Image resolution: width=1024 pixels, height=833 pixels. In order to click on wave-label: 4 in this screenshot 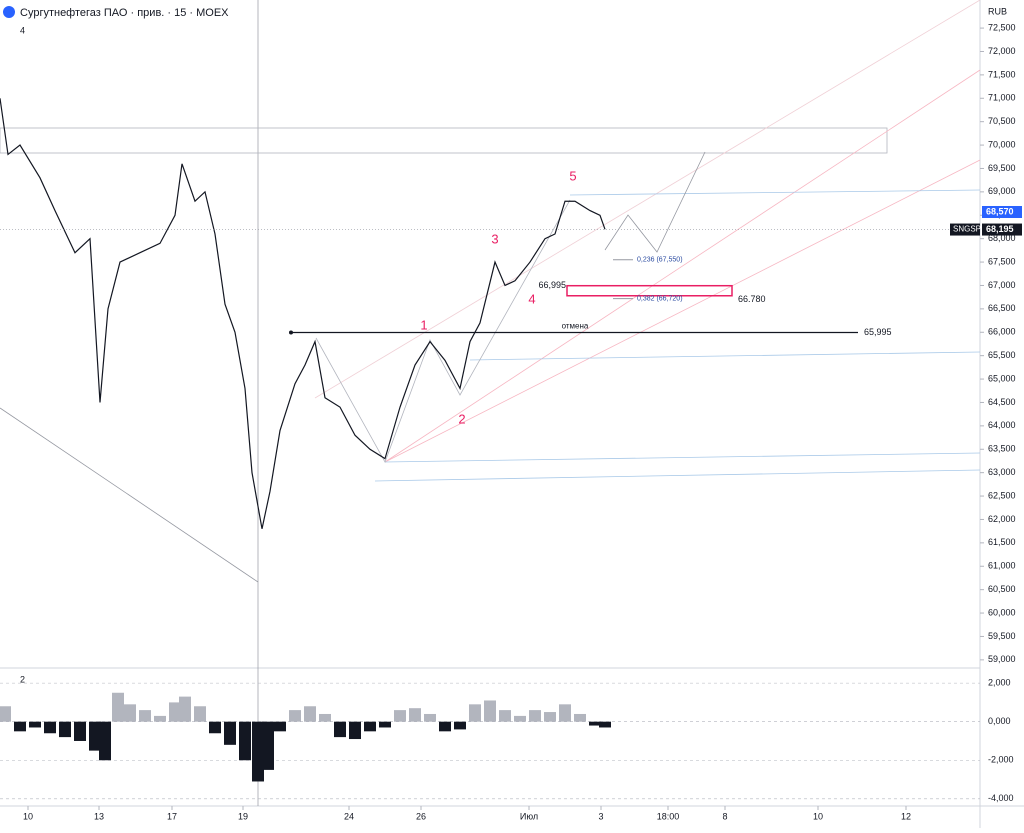, I will do `click(531, 298)`.